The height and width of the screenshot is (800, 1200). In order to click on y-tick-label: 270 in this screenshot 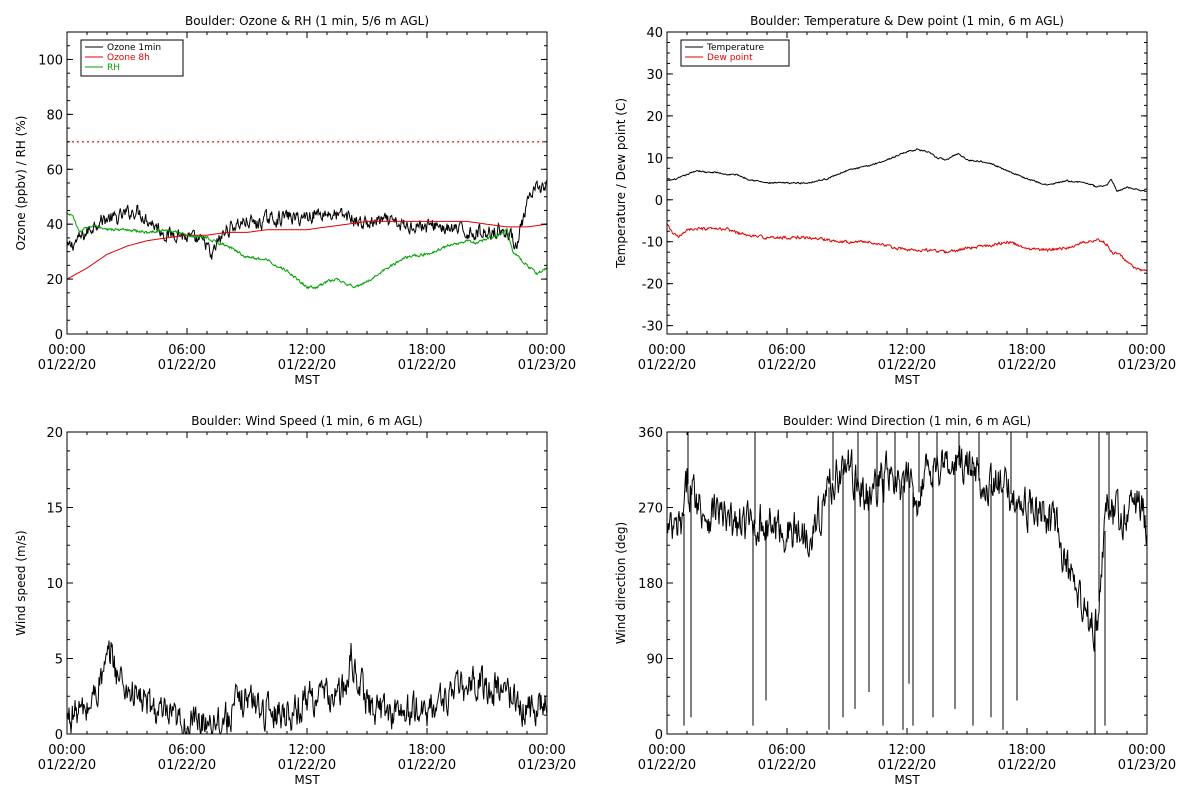, I will do `click(650, 509)`.